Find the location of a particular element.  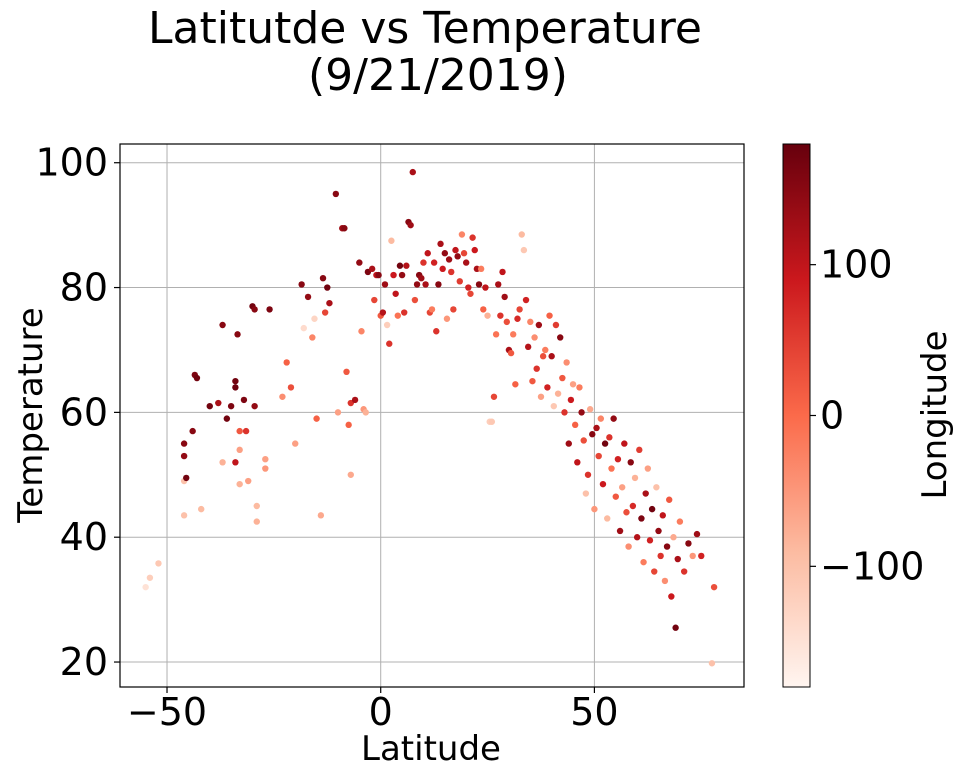

x-axis-ticks: −50 0 50 is located at coordinates (373, 710).